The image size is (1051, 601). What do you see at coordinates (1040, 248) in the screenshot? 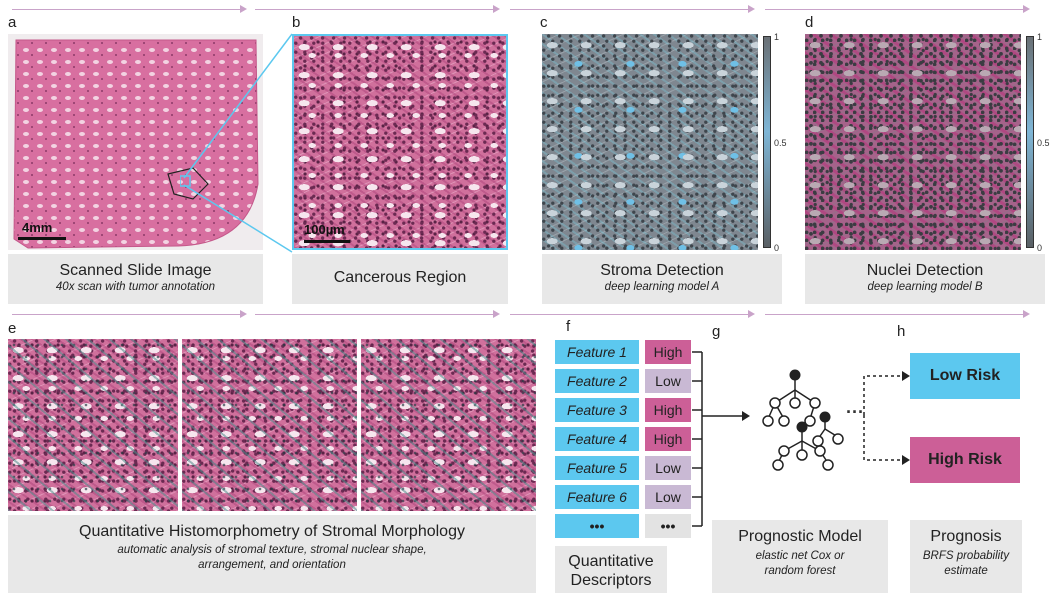
I see `nuclei-colorbar-min: 0` at bounding box center [1040, 248].